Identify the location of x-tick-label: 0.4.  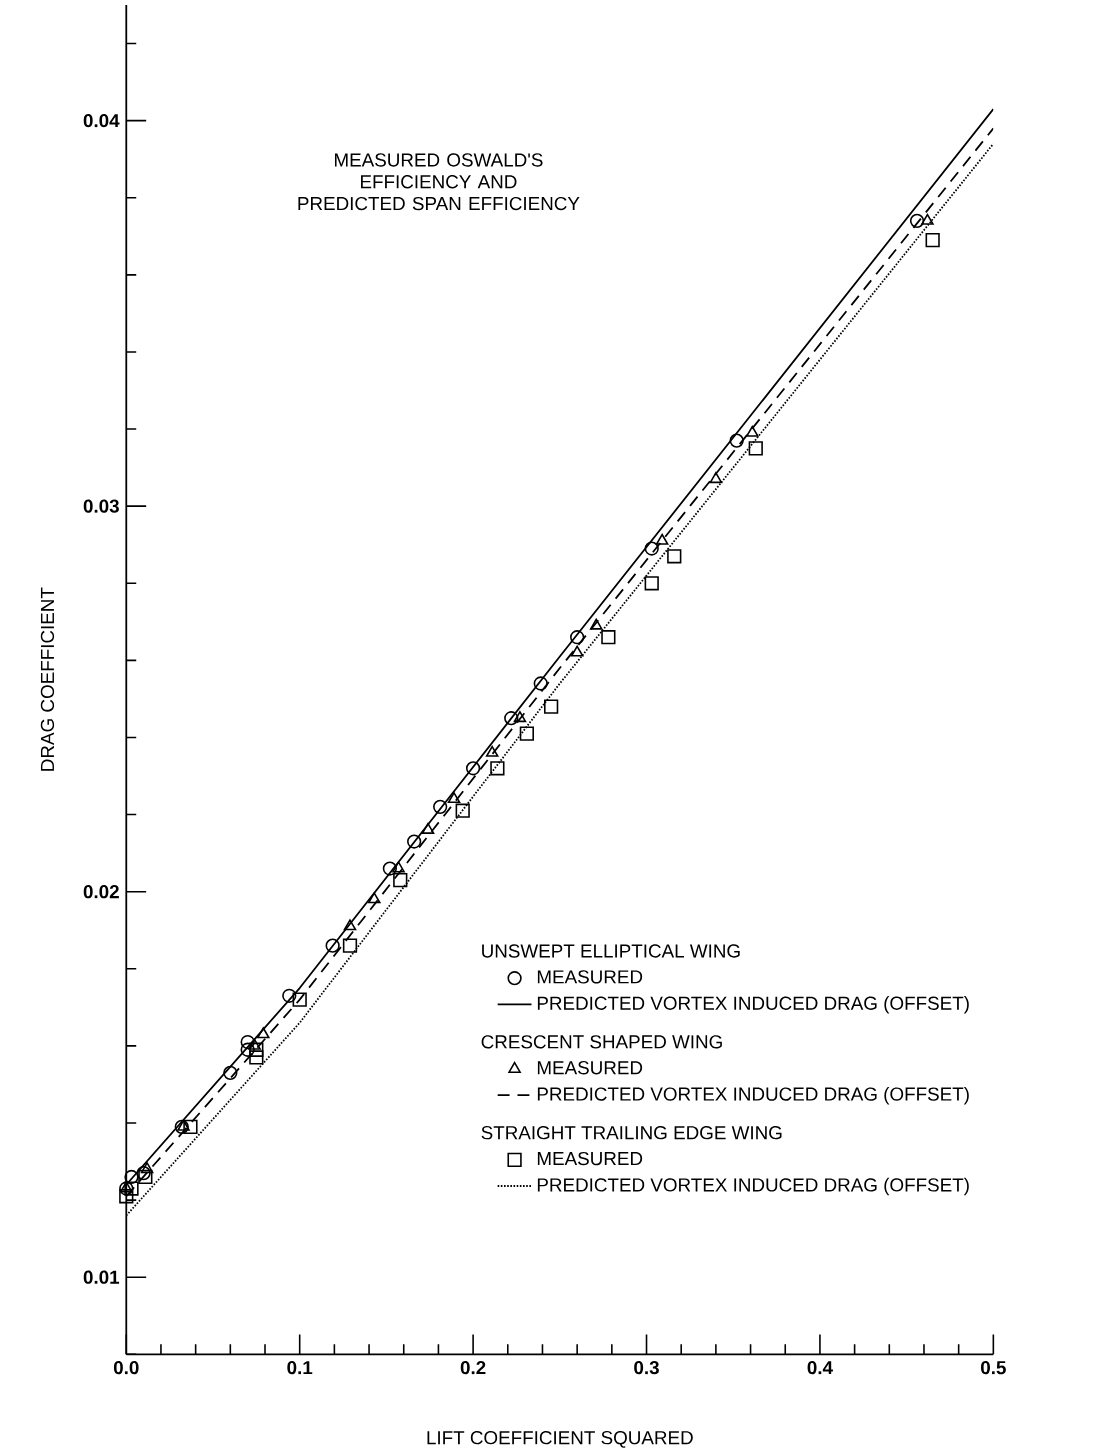
(820, 1367).